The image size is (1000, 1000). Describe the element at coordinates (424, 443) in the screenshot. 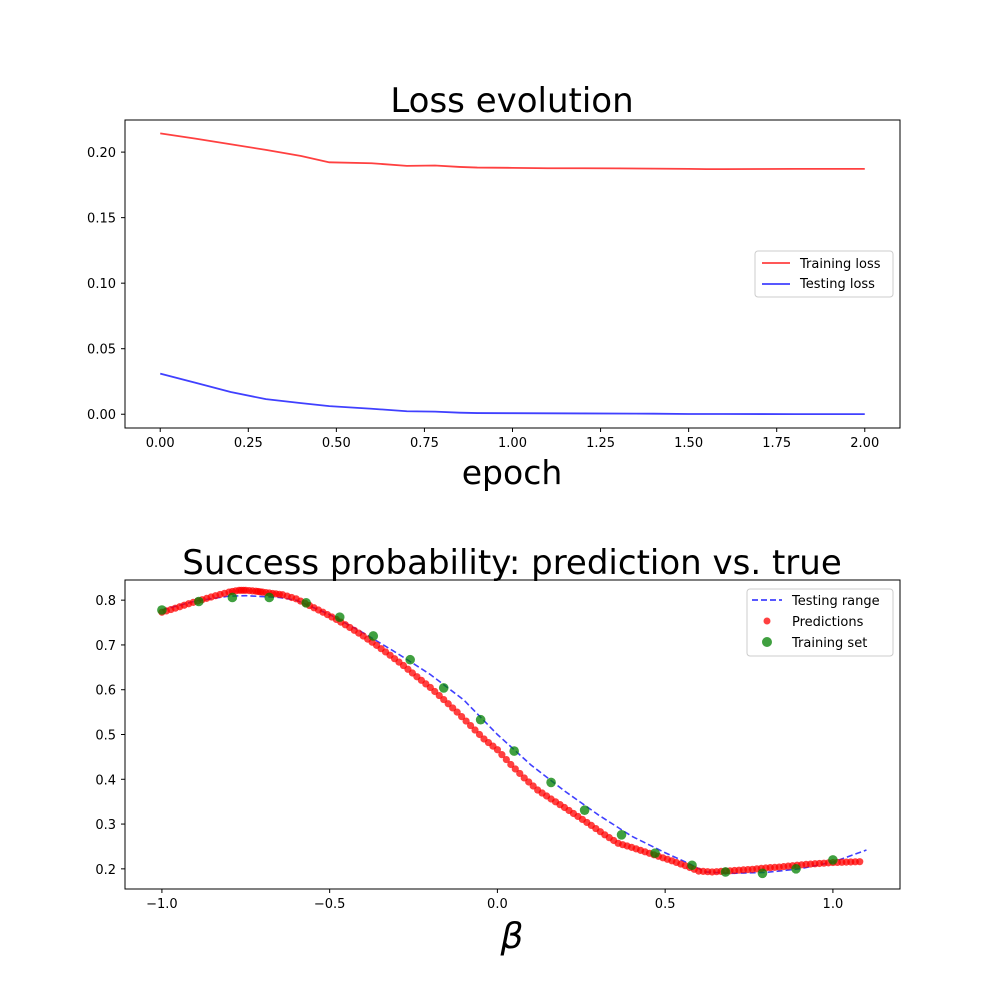

I see `loss-x-tick-label: 0.75` at that location.